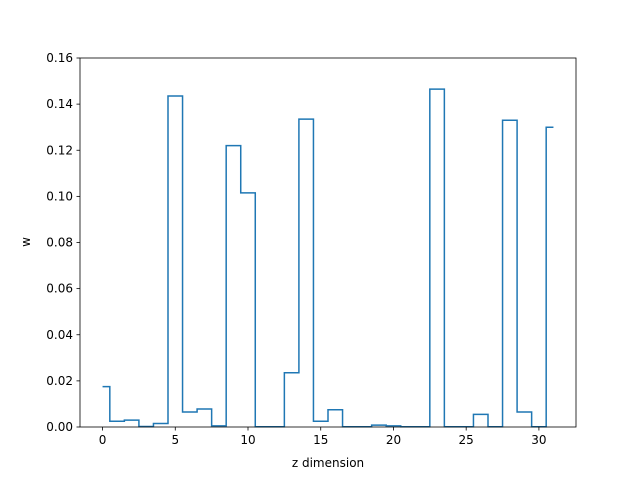  I want to click on y-tick-label: 0.16, so click(59, 58).